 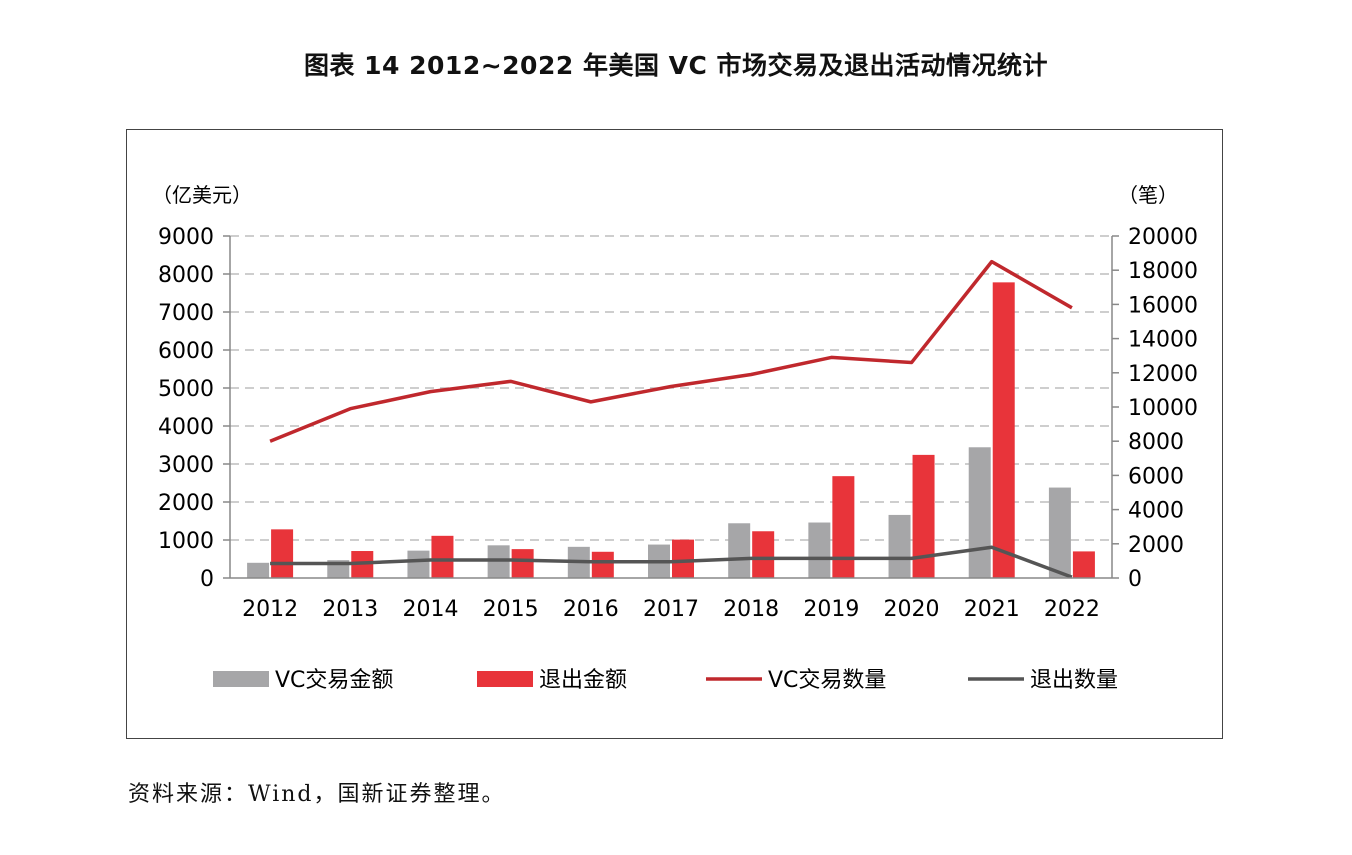 I want to click on chart-title: 图表 14 2012~2022 年美国 VC 市场交易及退出活动情况统计, so click(x=676, y=65).